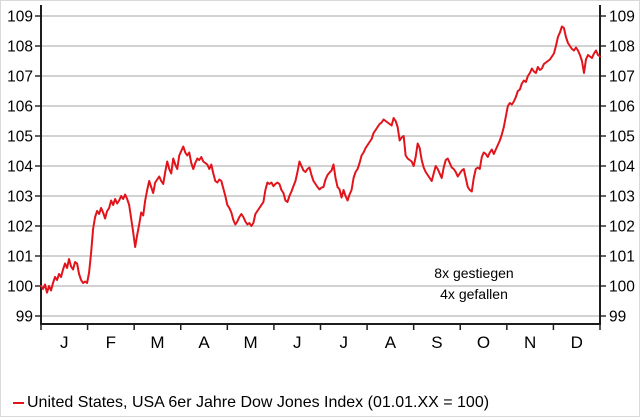  Describe the element at coordinates (20, 197) in the screenshot. I see `y-axis-label-left: 103` at that location.